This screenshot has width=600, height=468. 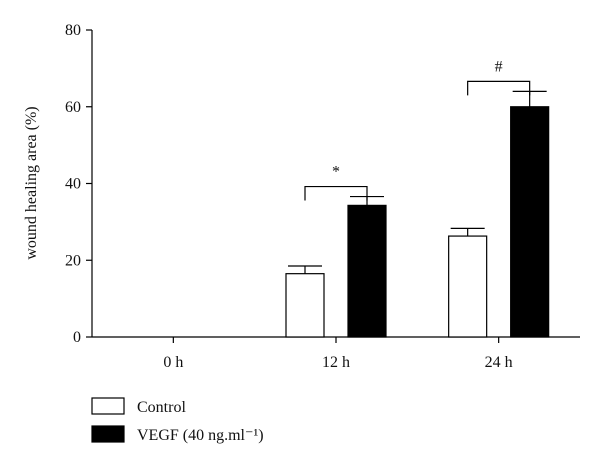 What do you see at coordinates (499, 66) in the screenshot?
I see `significance-label: #` at bounding box center [499, 66].